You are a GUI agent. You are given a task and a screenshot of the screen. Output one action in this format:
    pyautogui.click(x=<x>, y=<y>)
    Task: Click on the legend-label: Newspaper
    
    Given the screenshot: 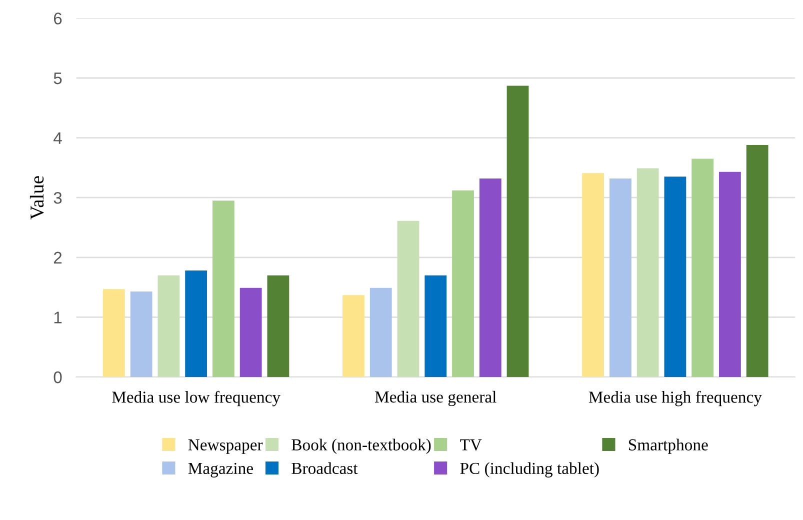 What is the action you would take?
    pyautogui.click(x=225, y=446)
    